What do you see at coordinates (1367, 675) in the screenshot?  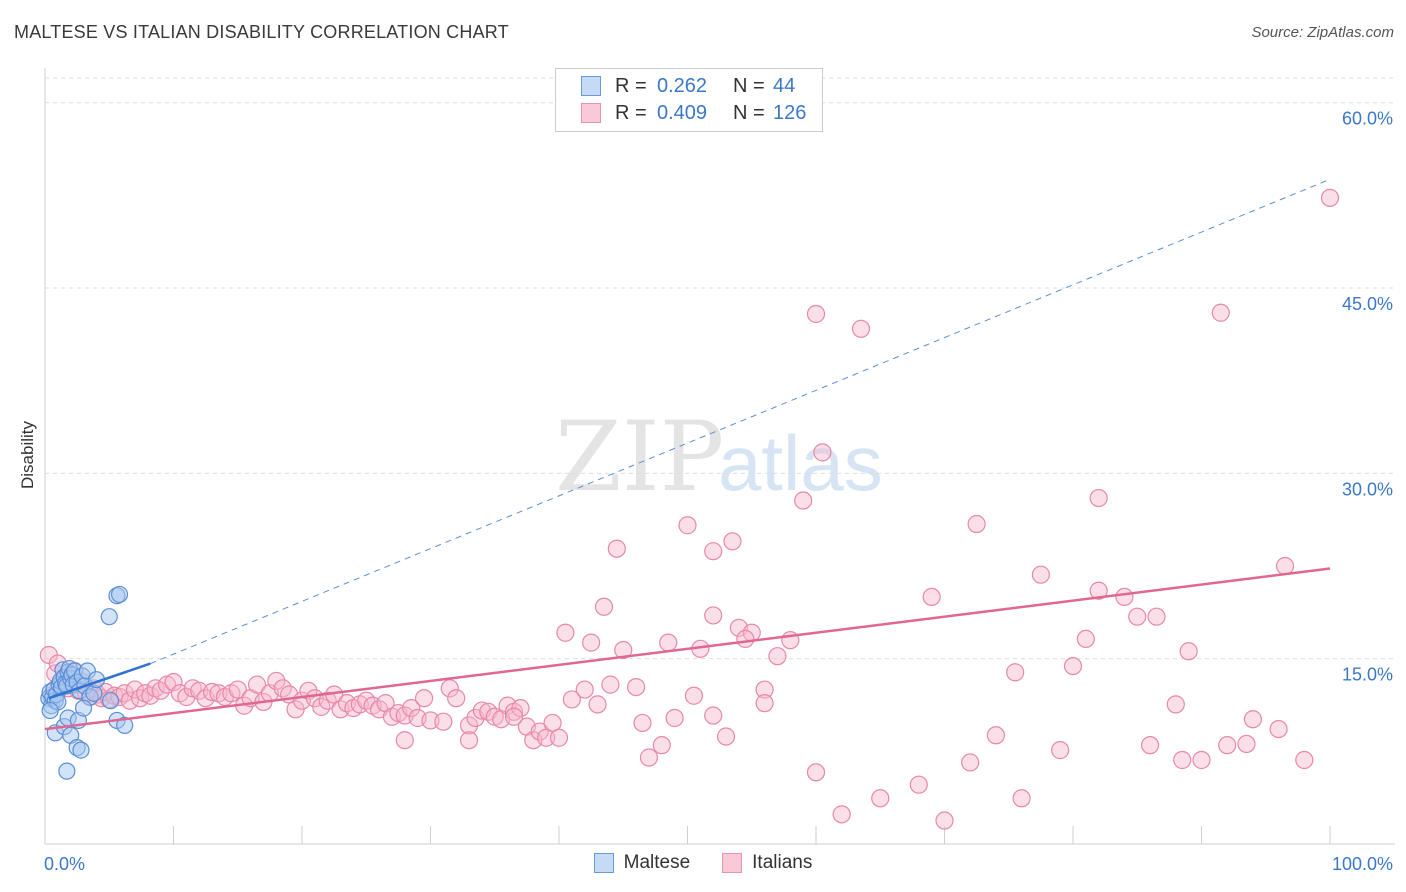 I see `y-tick-label: 15.0%` at bounding box center [1367, 675].